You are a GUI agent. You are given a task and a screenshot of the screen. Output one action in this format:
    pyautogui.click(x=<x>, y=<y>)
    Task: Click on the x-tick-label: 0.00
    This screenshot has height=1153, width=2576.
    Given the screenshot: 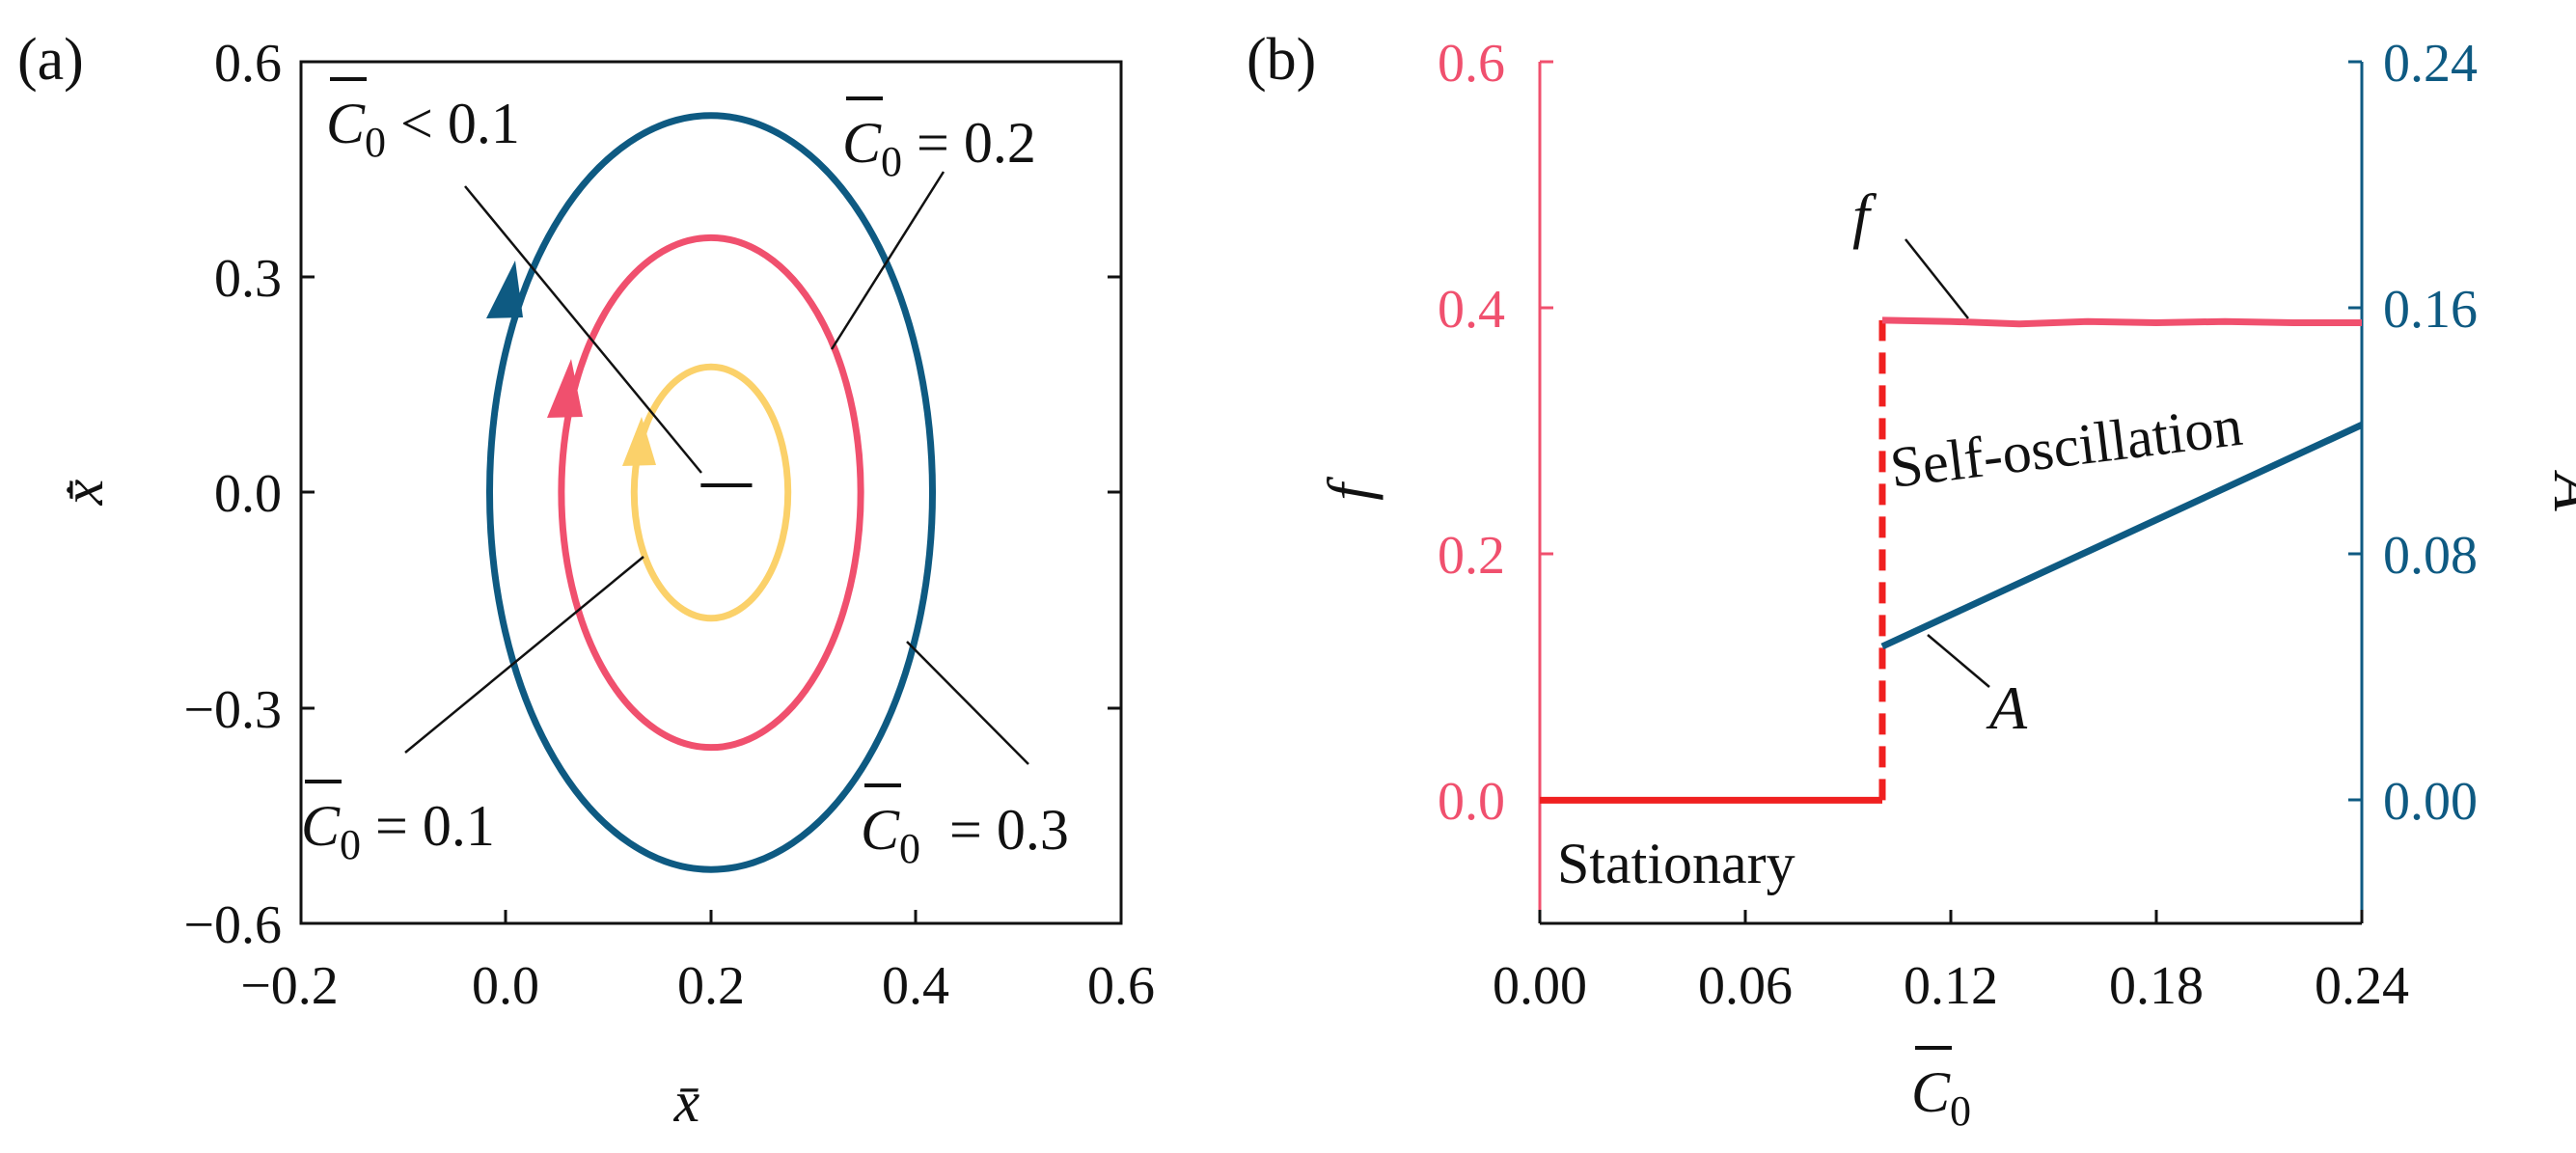 What is the action you would take?
    pyautogui.click(x=1540, y=986)
    